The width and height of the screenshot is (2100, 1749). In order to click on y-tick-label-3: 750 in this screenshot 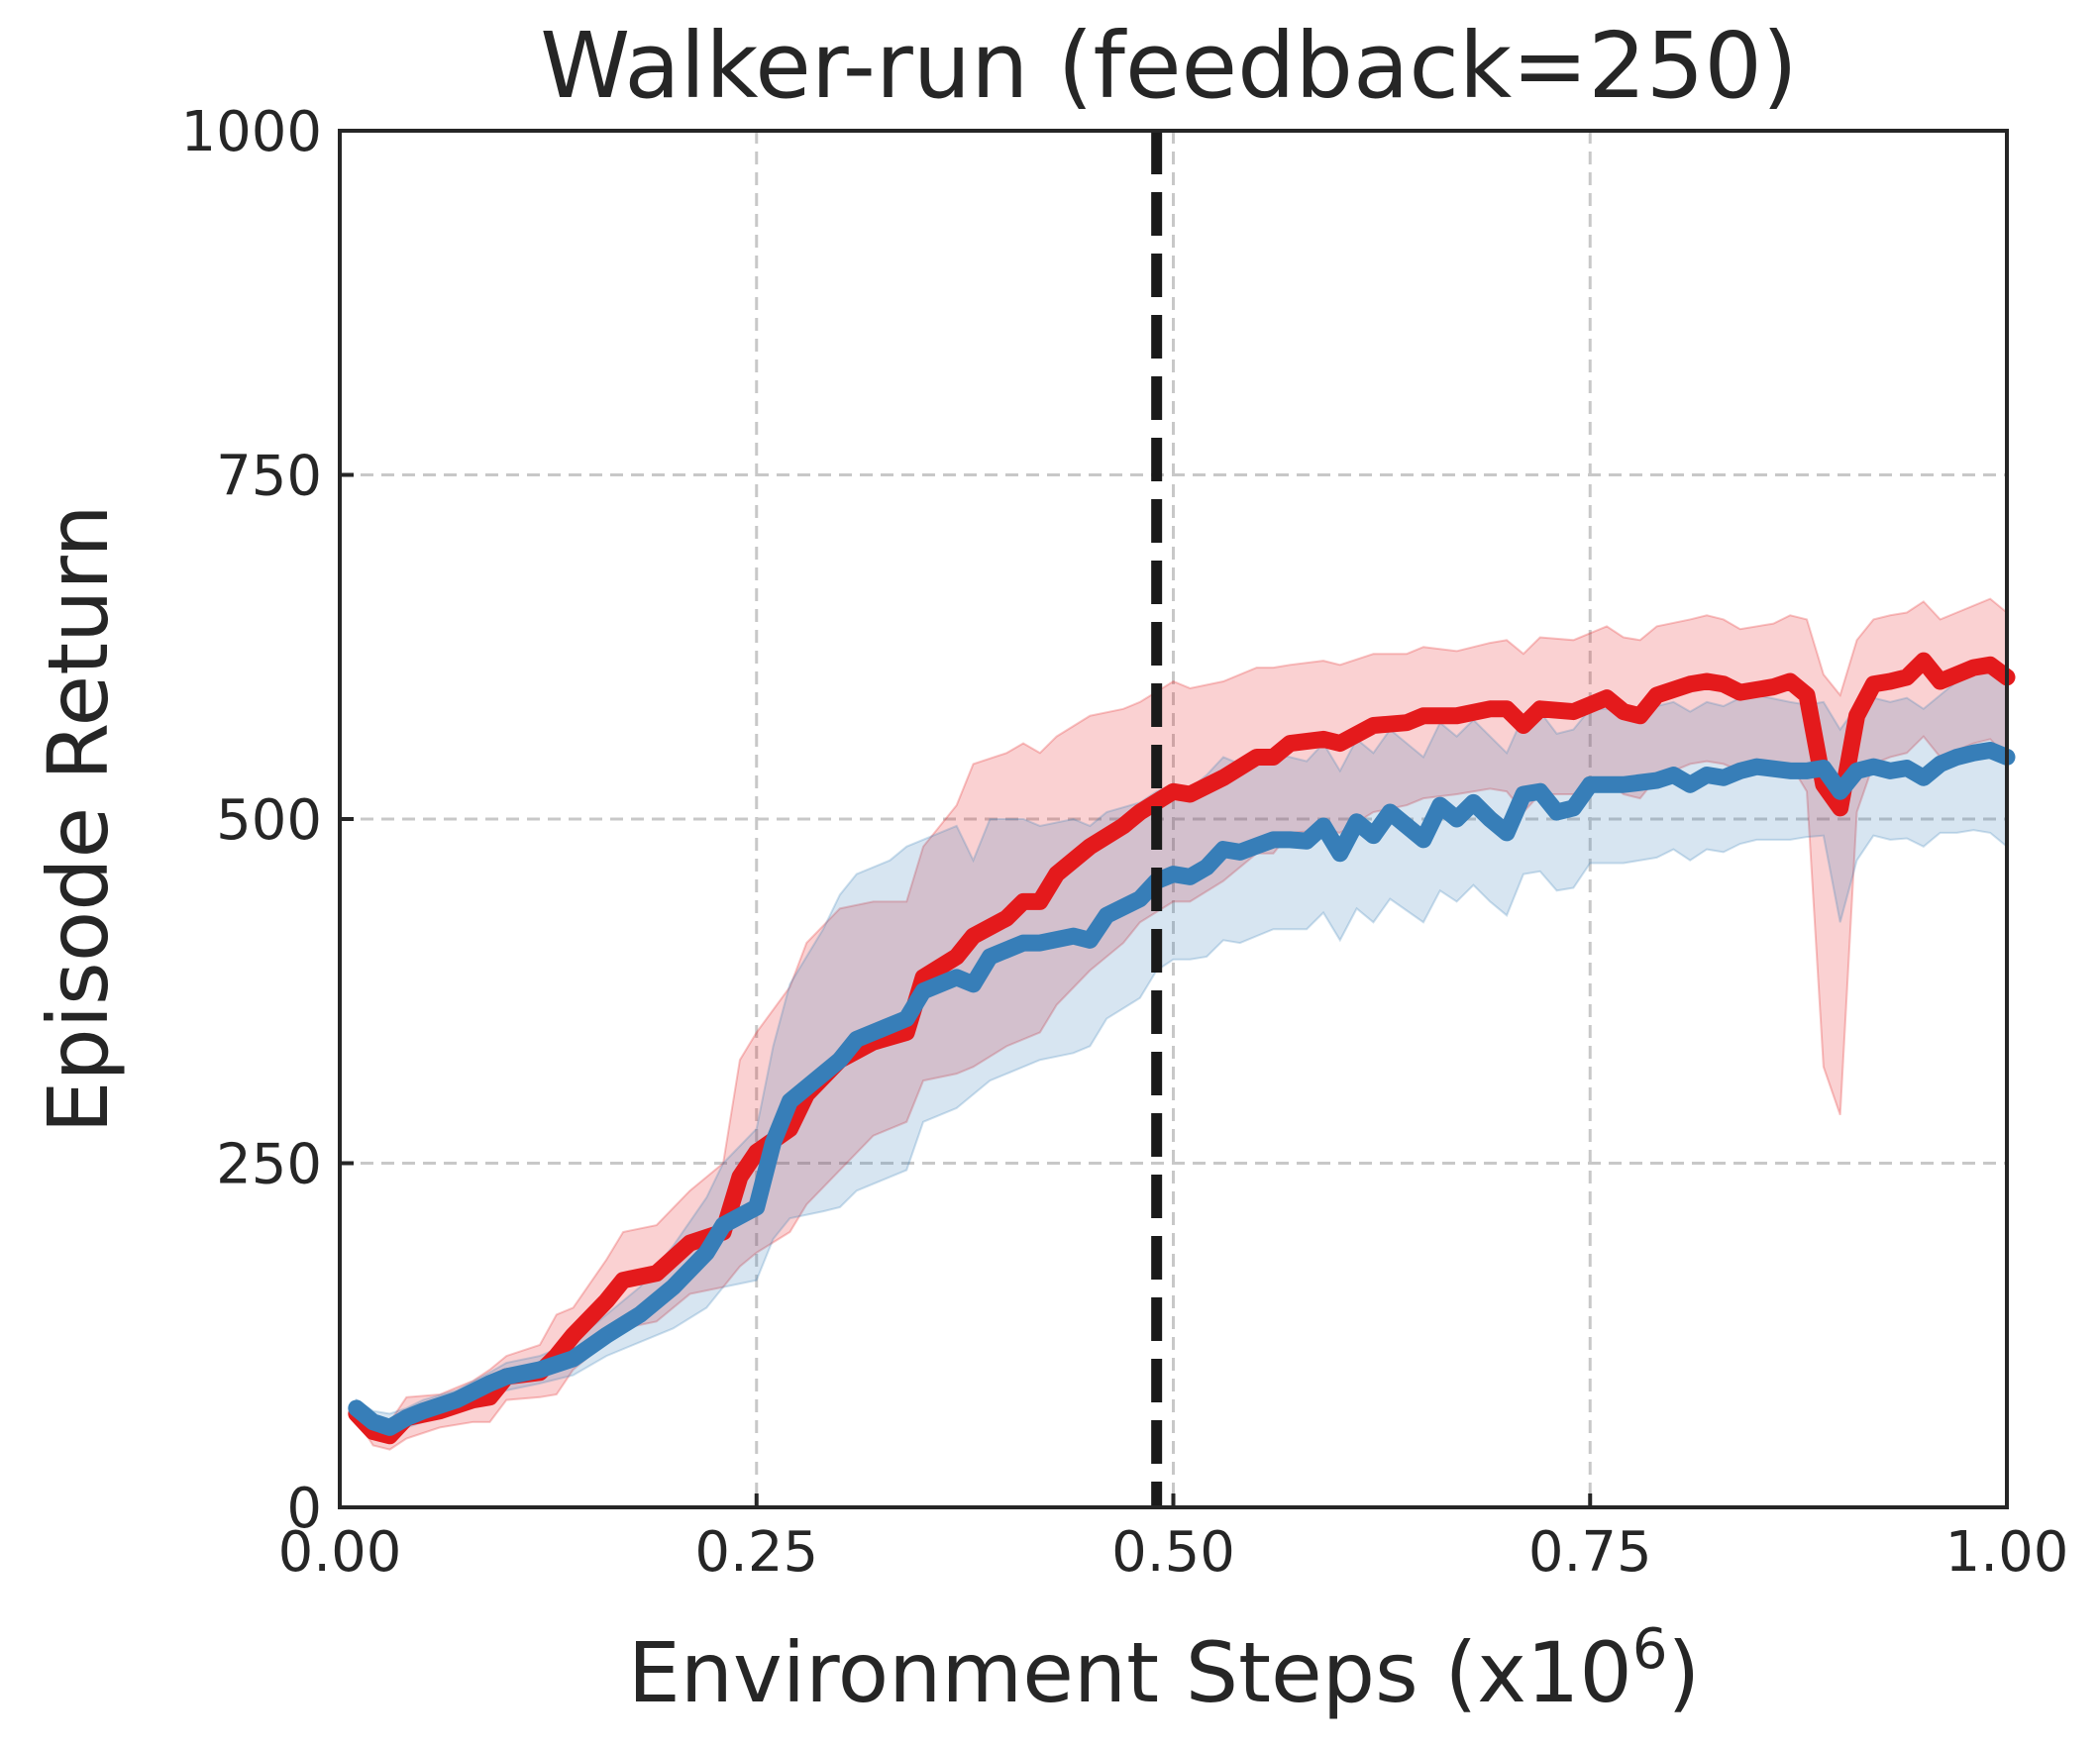, I will do `click(269, 477)`.